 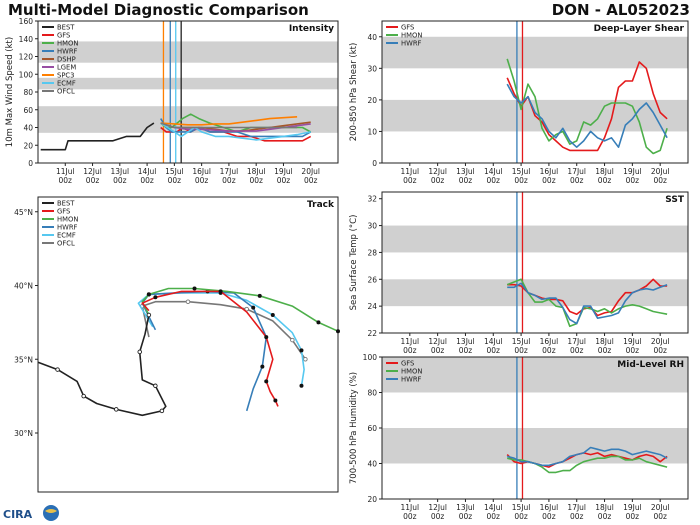 I want to click on y-tick-label: 10, so click(x=372, y=131).